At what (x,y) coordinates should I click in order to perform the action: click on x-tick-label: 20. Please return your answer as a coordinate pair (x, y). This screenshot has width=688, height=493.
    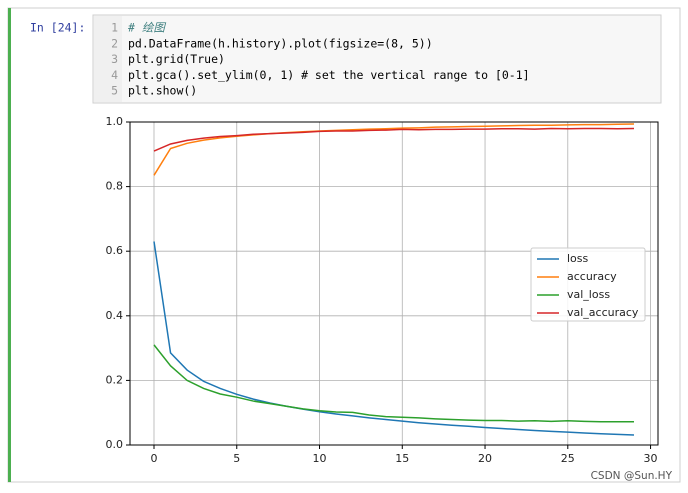
    Looking at the image, I should click on (485, 458).